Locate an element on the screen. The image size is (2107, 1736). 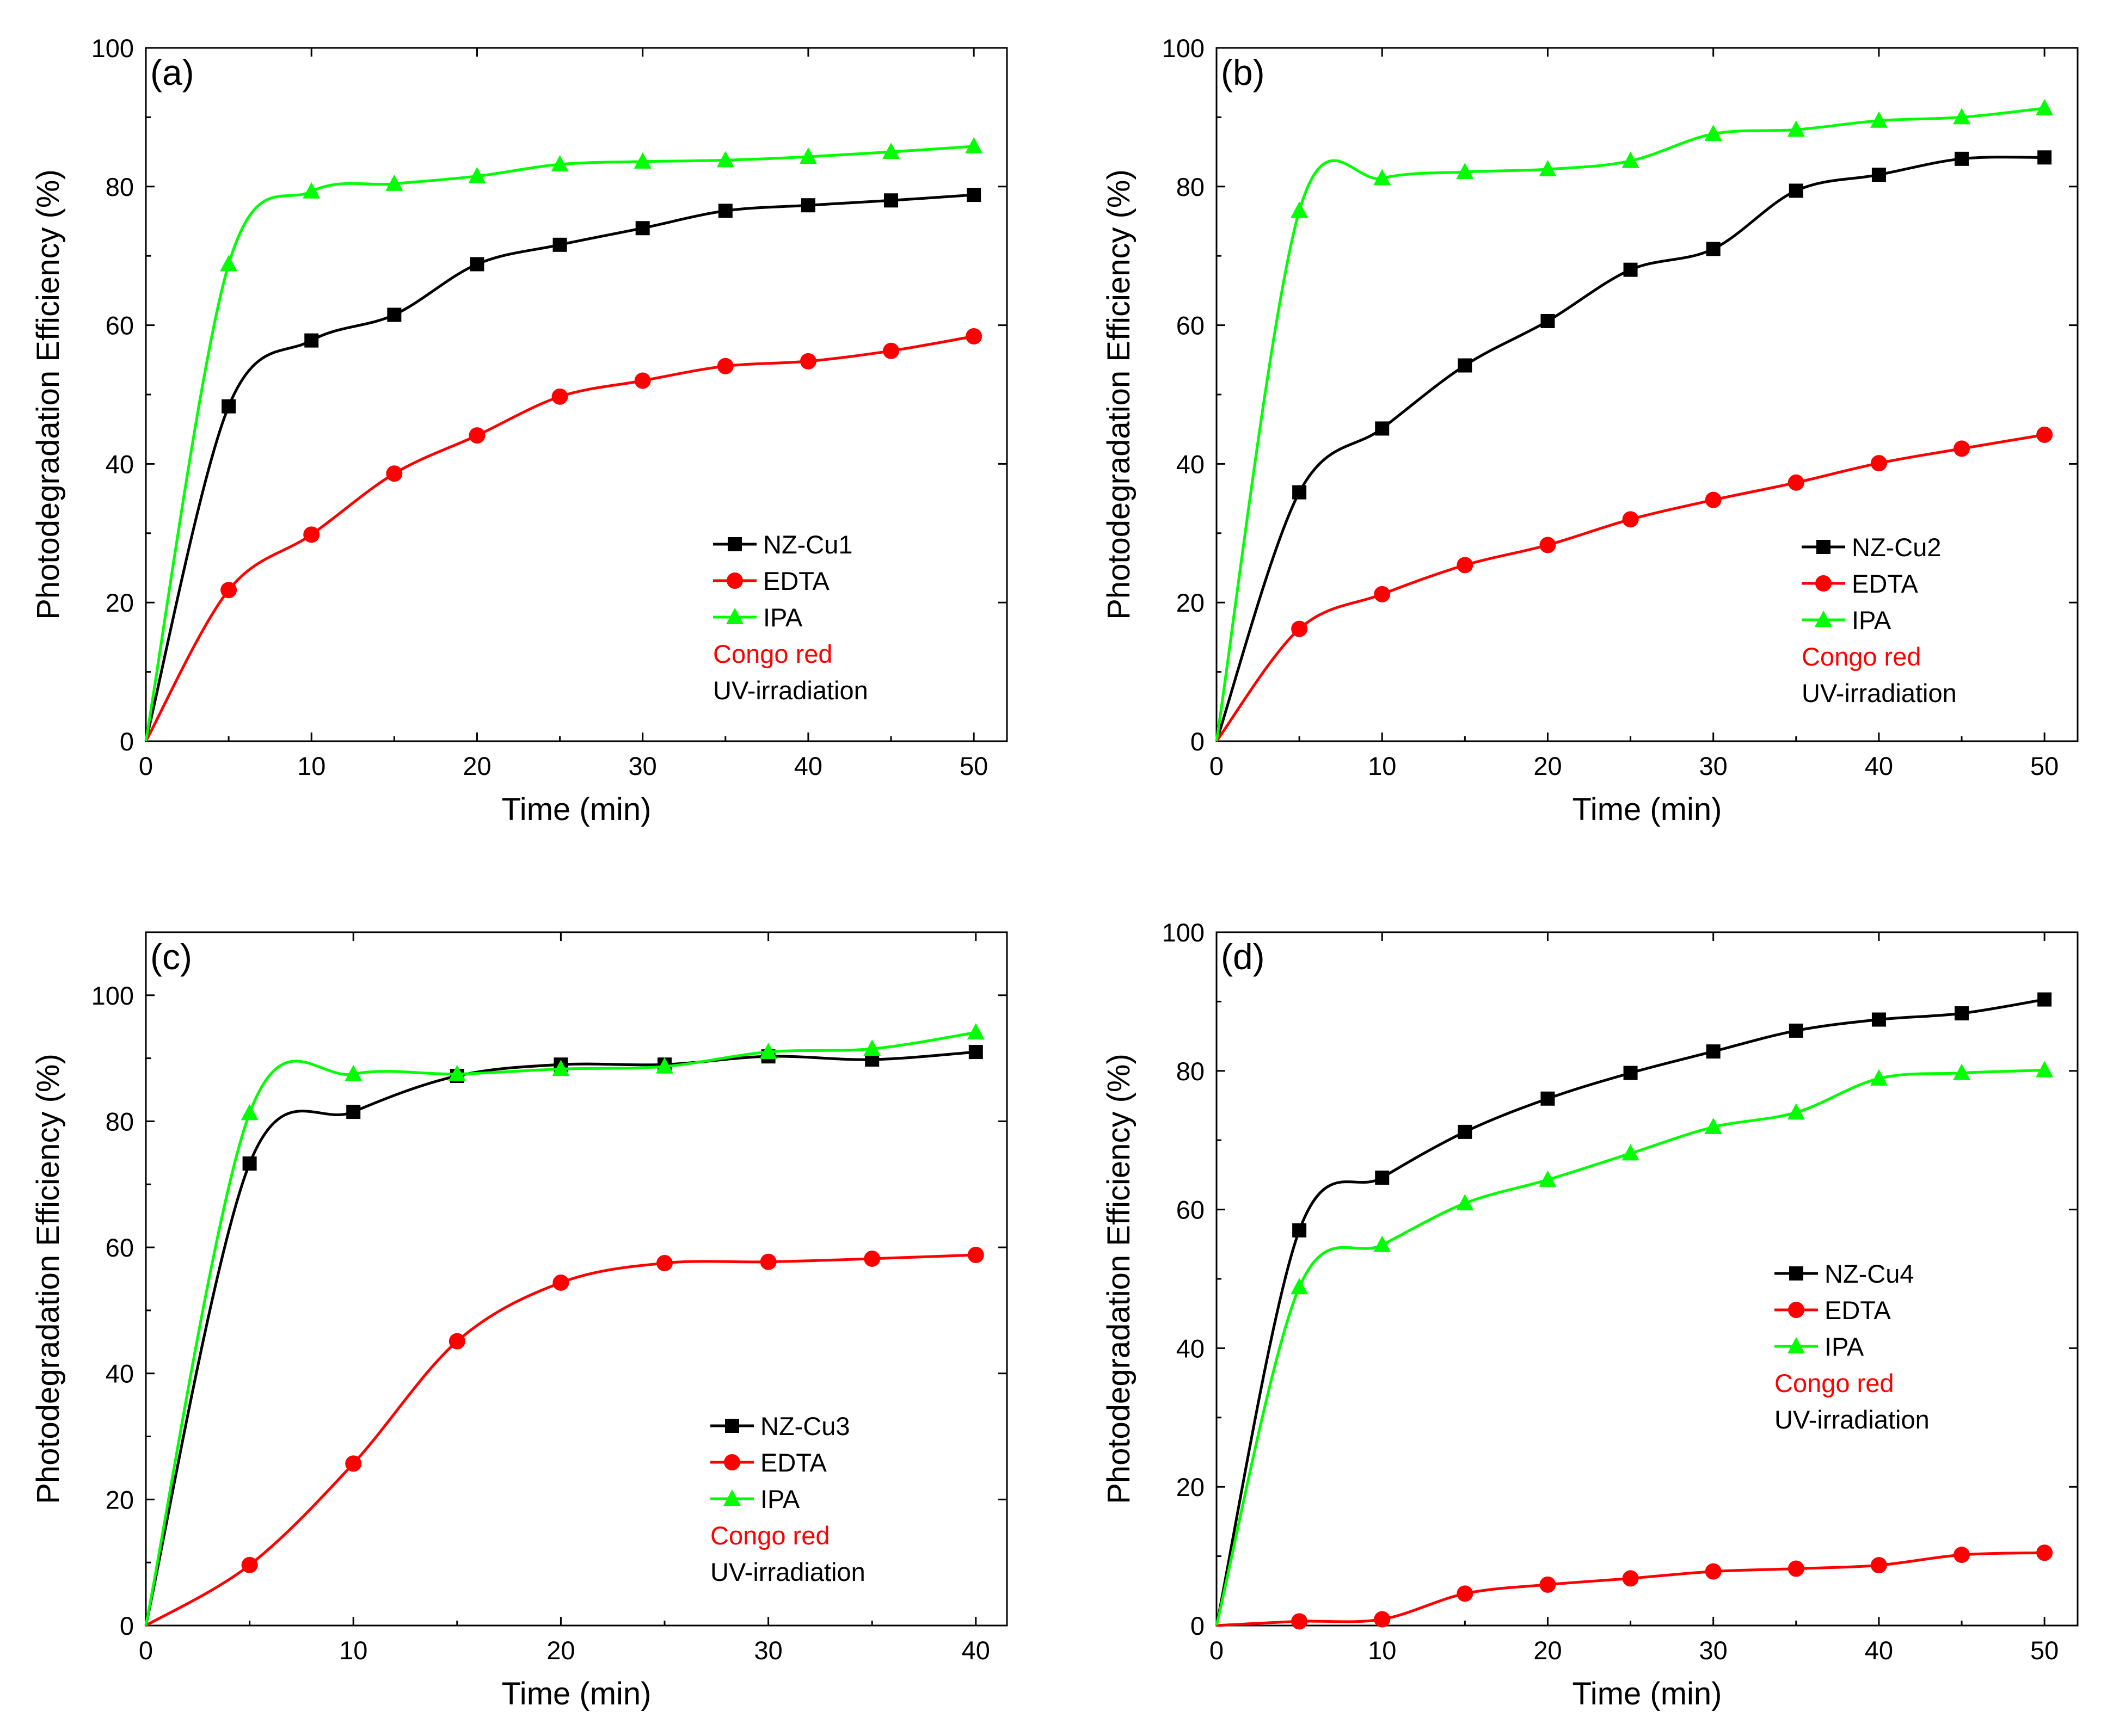
panel-label: (a) is located at coordinates (172, 72).